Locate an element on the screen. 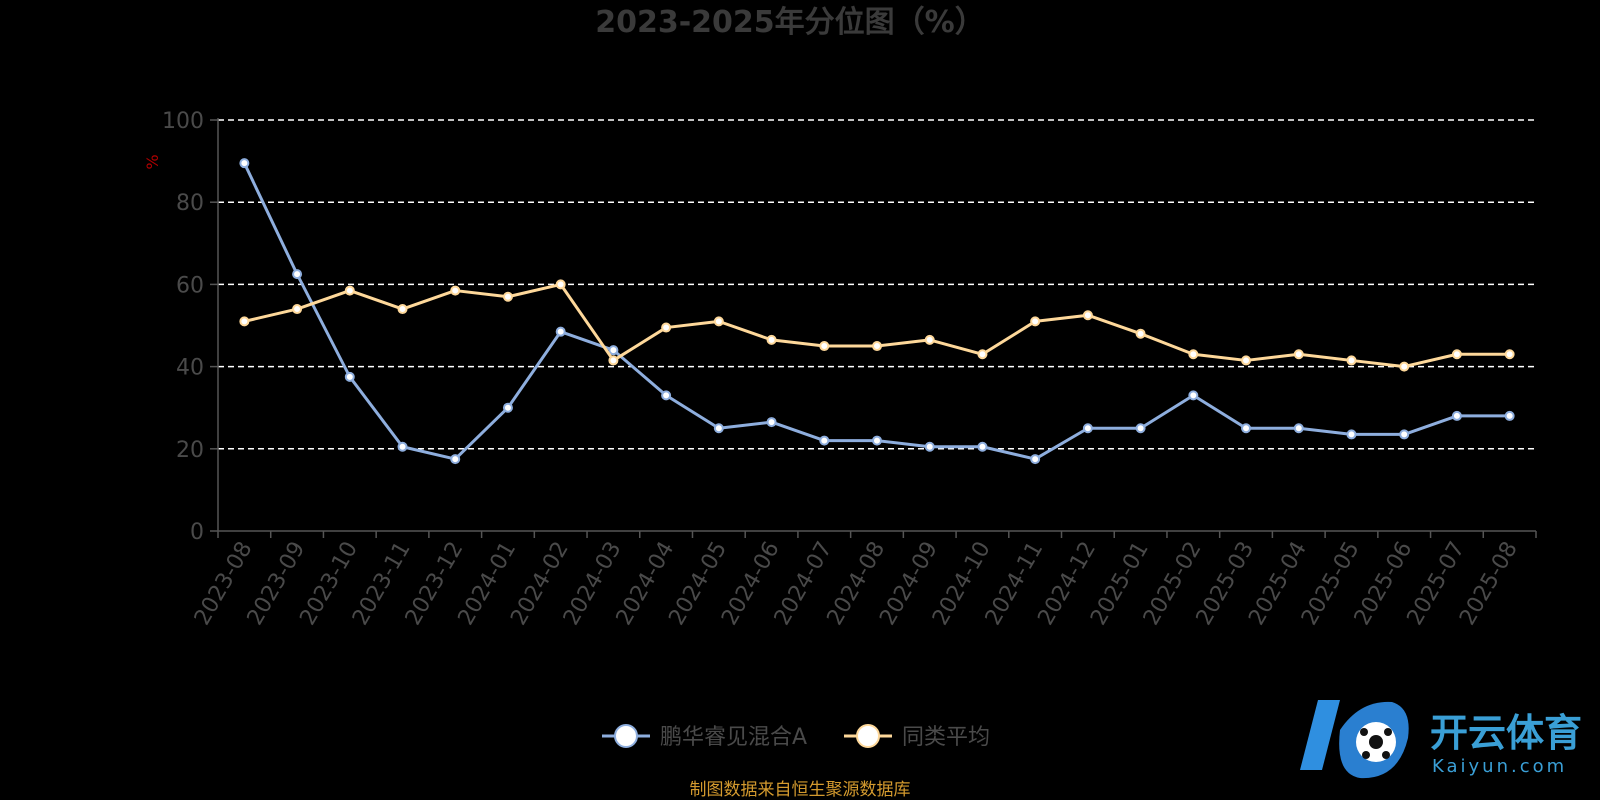 This screenshot has width=1600, height=800. y-tick-label: 40 is located at coordinates (190, 368).